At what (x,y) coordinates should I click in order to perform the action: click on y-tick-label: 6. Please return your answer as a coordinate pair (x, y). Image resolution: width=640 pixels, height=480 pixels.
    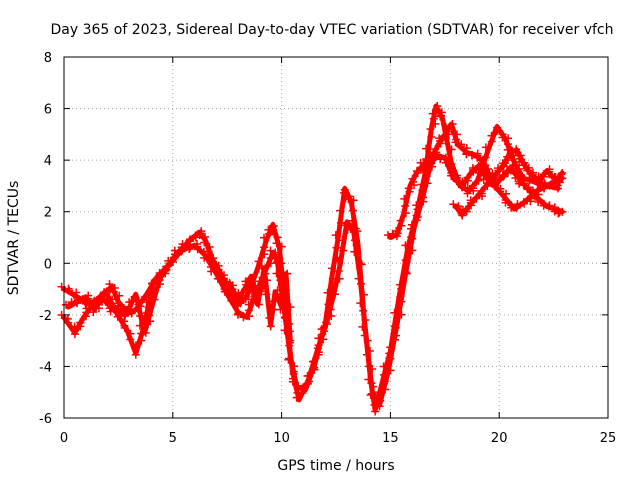
    Looking at the image, I should click on (48, 110).